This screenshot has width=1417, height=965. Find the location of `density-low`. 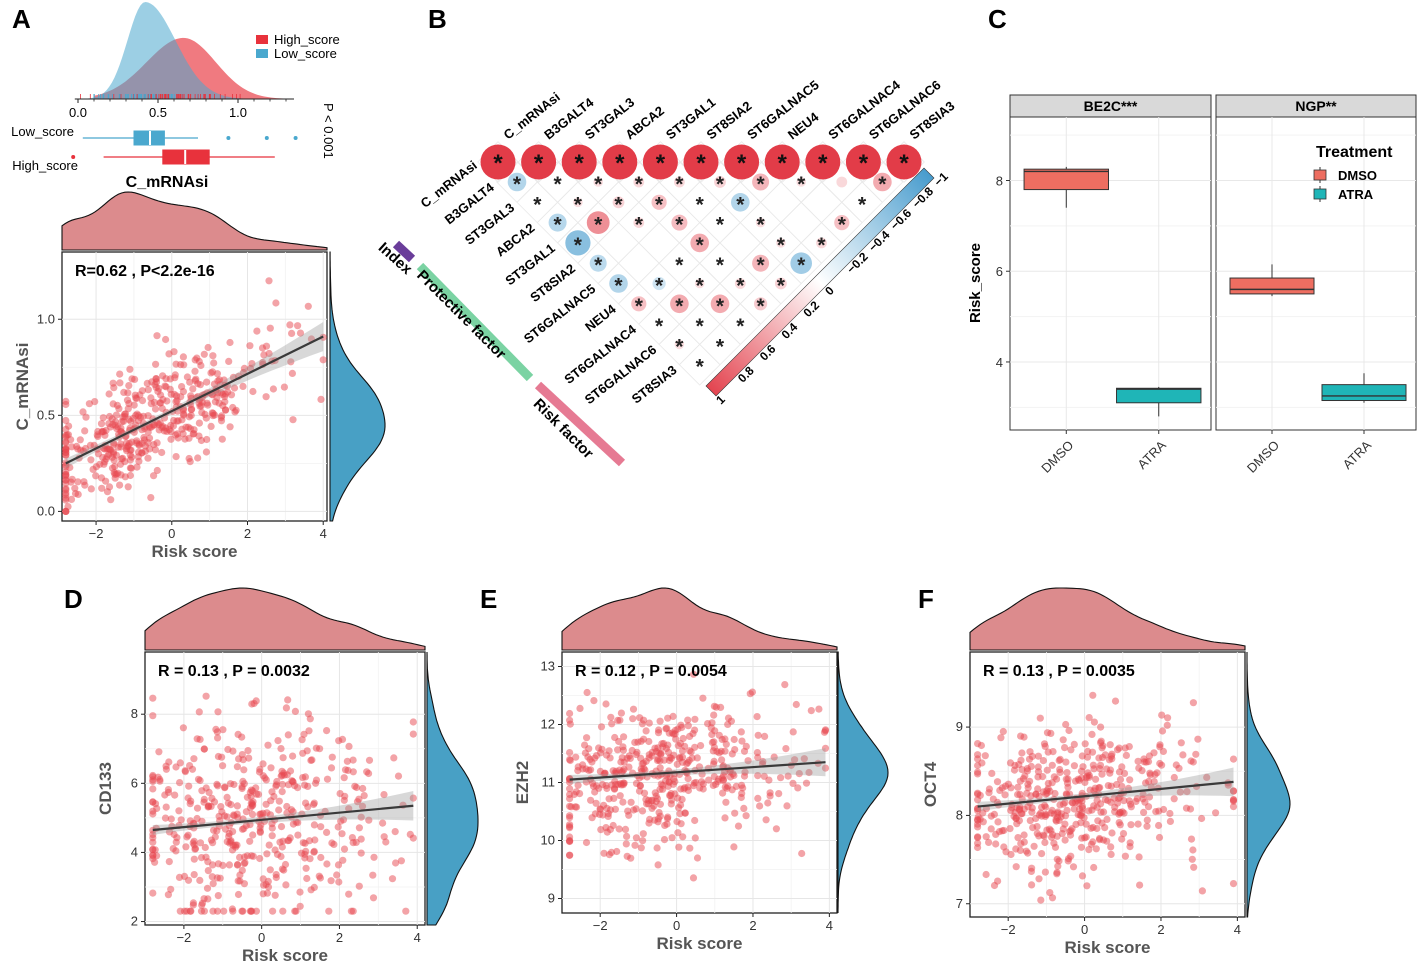

density-low is located at coordinates (182, 50).